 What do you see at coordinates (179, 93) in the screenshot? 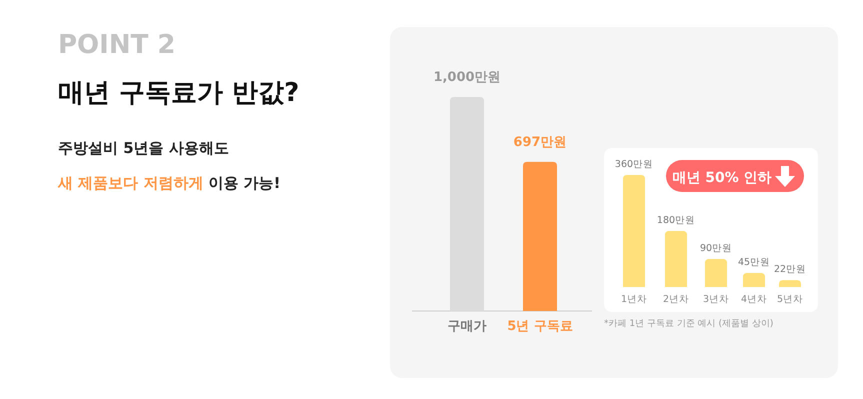
I see `text: 매년 구독료가 반값?` at bounding box center [179, 93].